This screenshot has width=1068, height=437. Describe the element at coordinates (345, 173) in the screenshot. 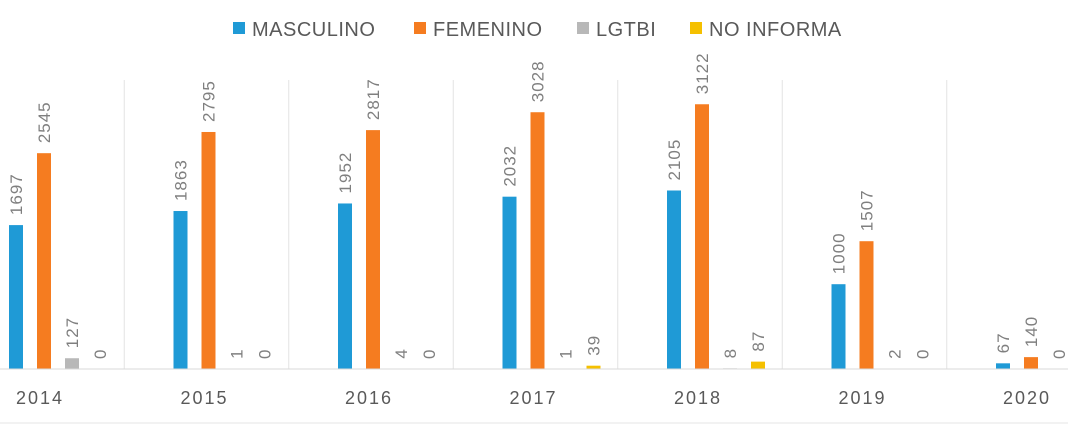

I see `data-label-masculino-2016: 1952` at that location.